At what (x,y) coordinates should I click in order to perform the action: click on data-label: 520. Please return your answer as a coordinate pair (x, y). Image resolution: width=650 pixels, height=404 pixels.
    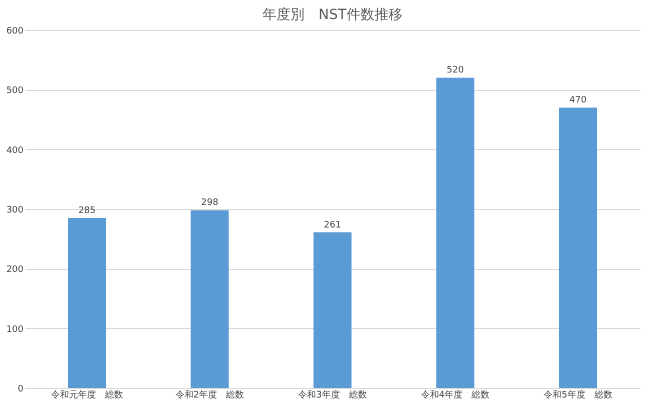
    Looking at the image, I should click on (455, 71).